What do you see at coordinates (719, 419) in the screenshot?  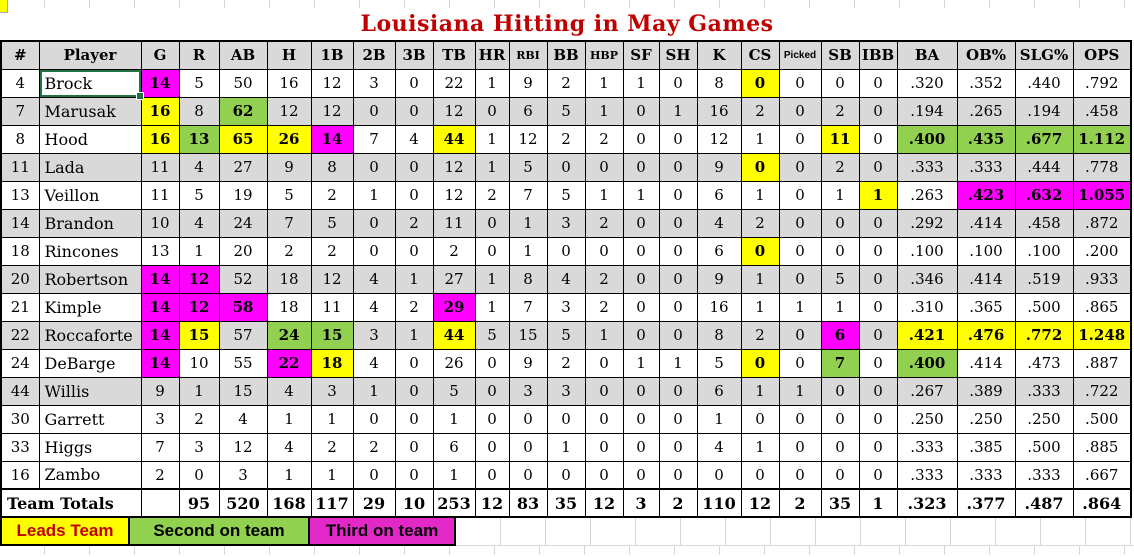 I see `cell-k: 1` at bounding box center [719, 419].